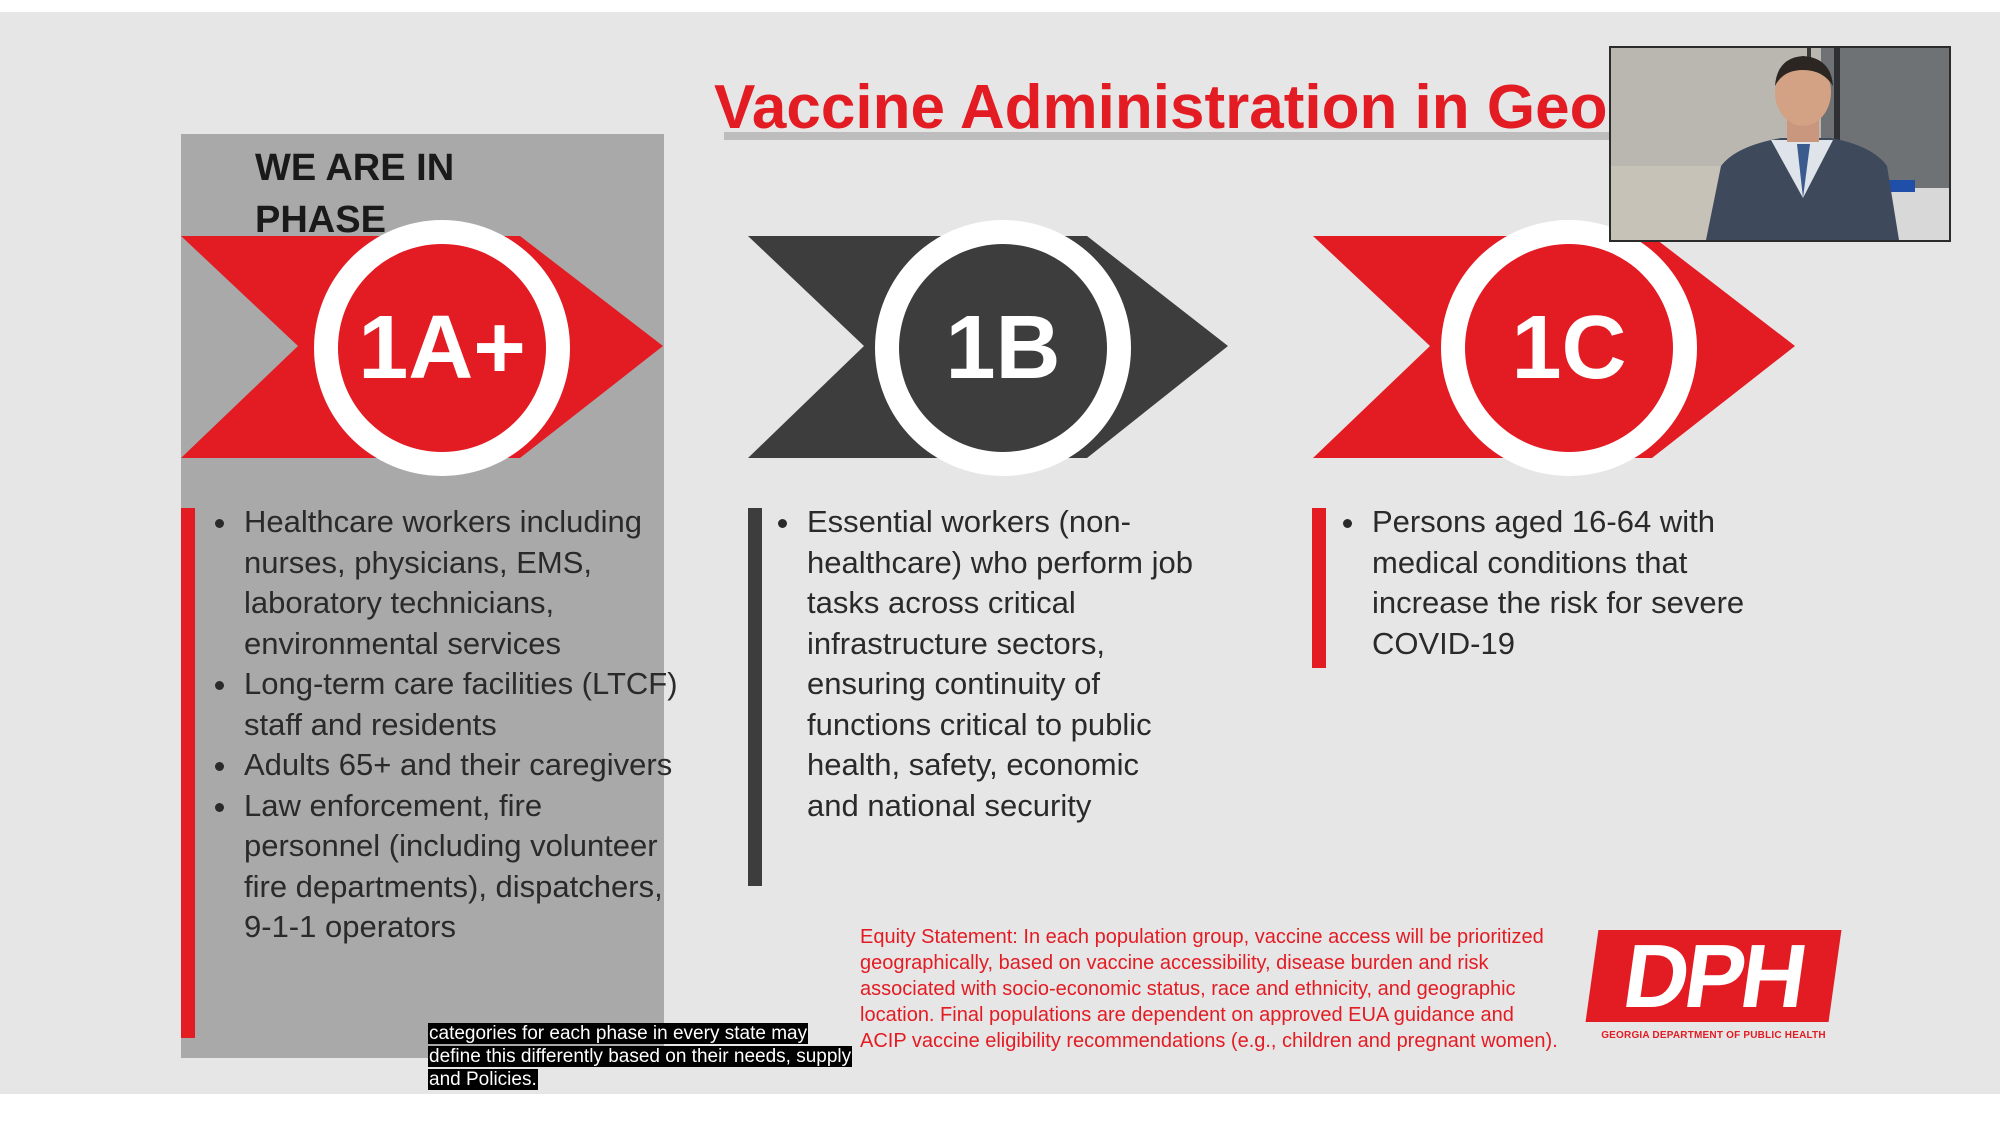 The height and width of the screenshot is (1122, 2000). I want to click on slide-title: Vaccine Administration in Georgia, so click(1164, 107).